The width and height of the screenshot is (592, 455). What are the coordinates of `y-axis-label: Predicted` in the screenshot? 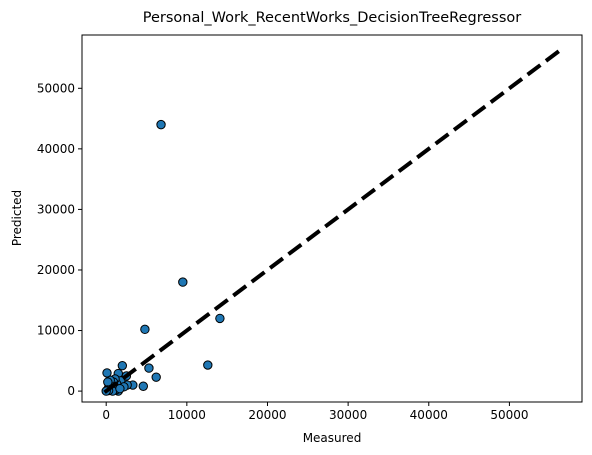 It's located at (17, 218).